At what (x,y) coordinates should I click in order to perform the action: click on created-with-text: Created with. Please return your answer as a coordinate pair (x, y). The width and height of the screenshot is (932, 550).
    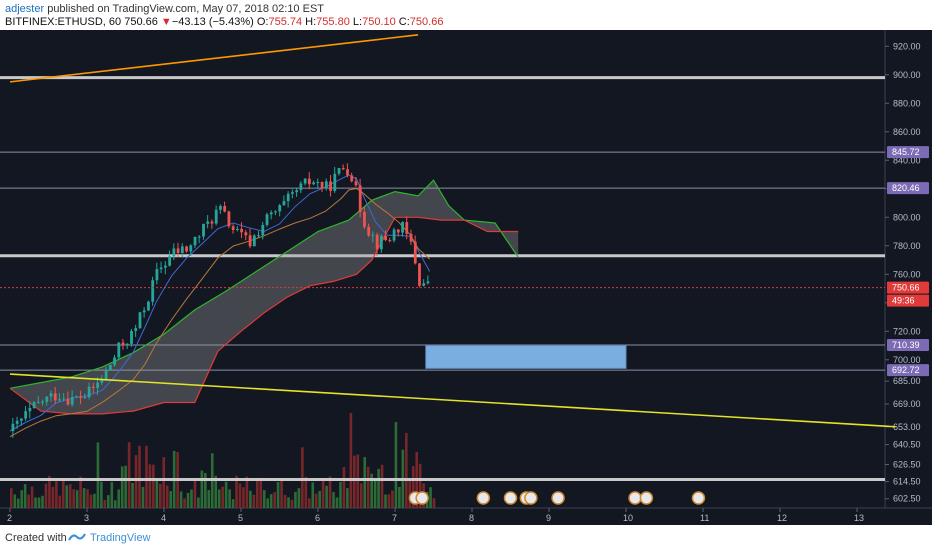
    Looking at the image, I should click on (36, 538).